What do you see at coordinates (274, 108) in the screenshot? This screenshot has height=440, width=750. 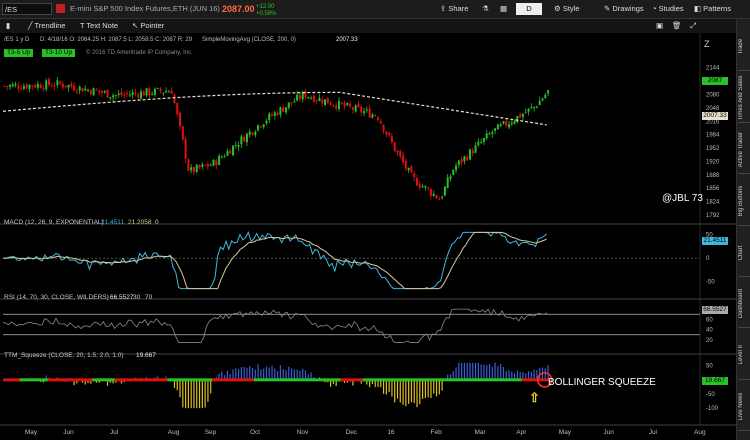 I see `sma-line` at bounding box center [274, 108].